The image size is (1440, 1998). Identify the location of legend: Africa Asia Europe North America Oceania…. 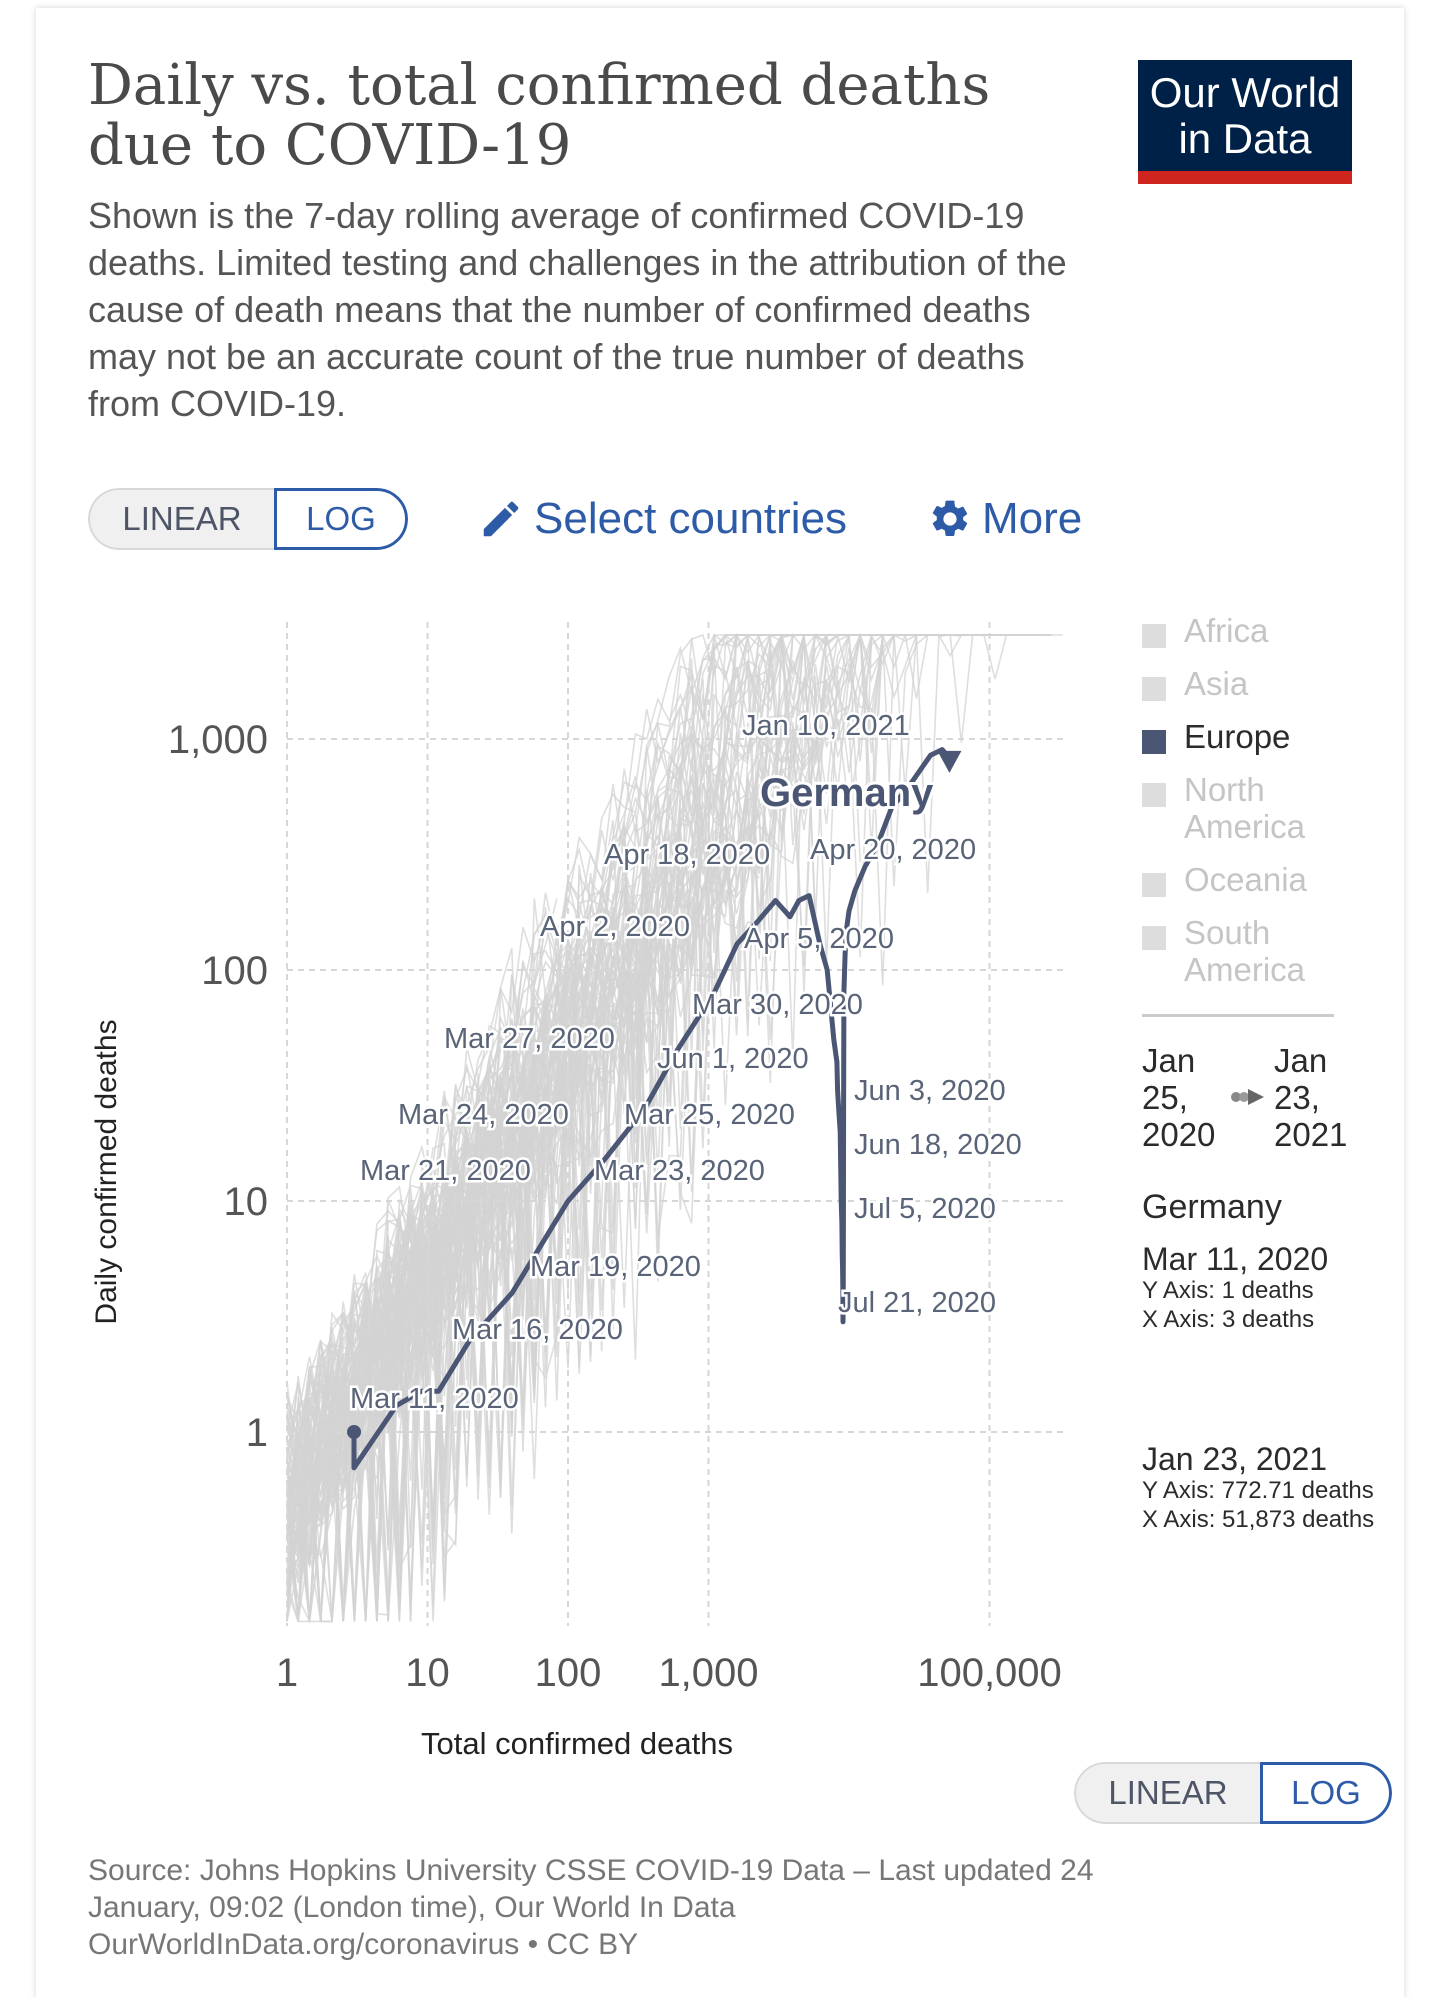
(1267, 808).